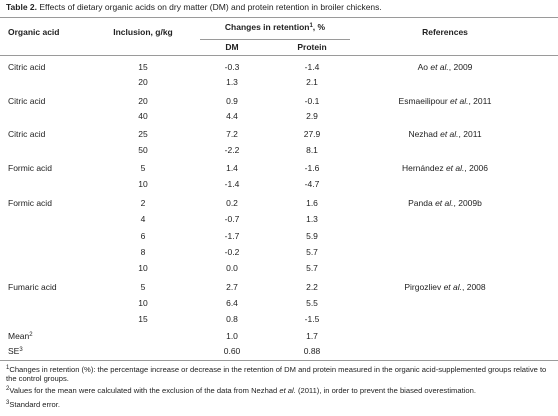 This screenshot has height=416, width=558. I want to click on inclusion: 4, so click(143, 219).